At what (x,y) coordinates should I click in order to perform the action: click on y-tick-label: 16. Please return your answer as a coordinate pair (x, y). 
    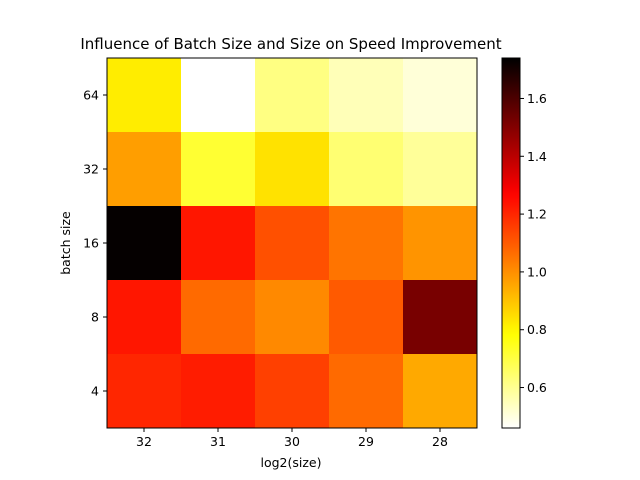
    Looking at the image, I should click on (91, 243).